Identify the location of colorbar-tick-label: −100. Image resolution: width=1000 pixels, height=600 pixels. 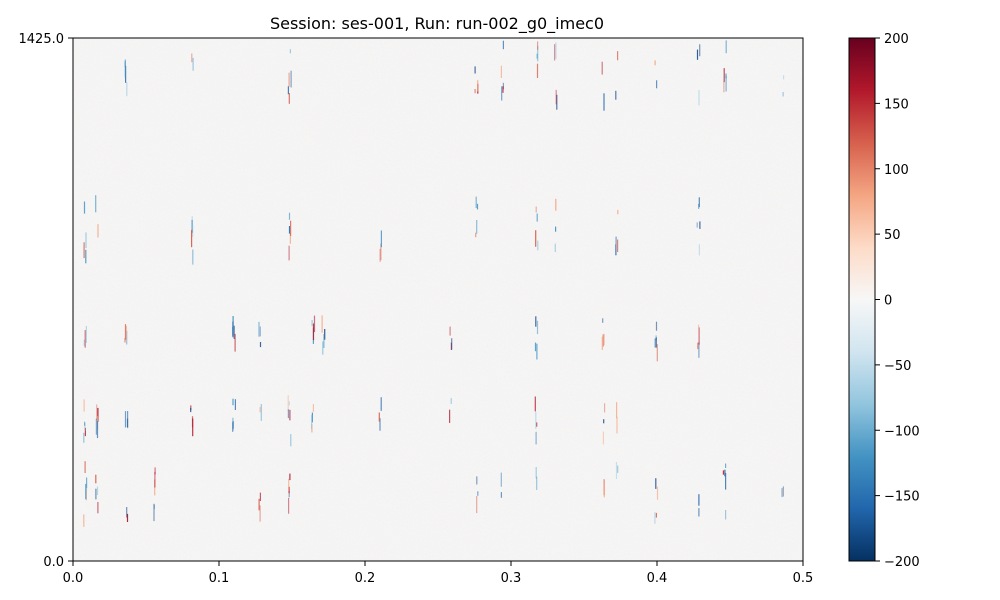
(902, 431).